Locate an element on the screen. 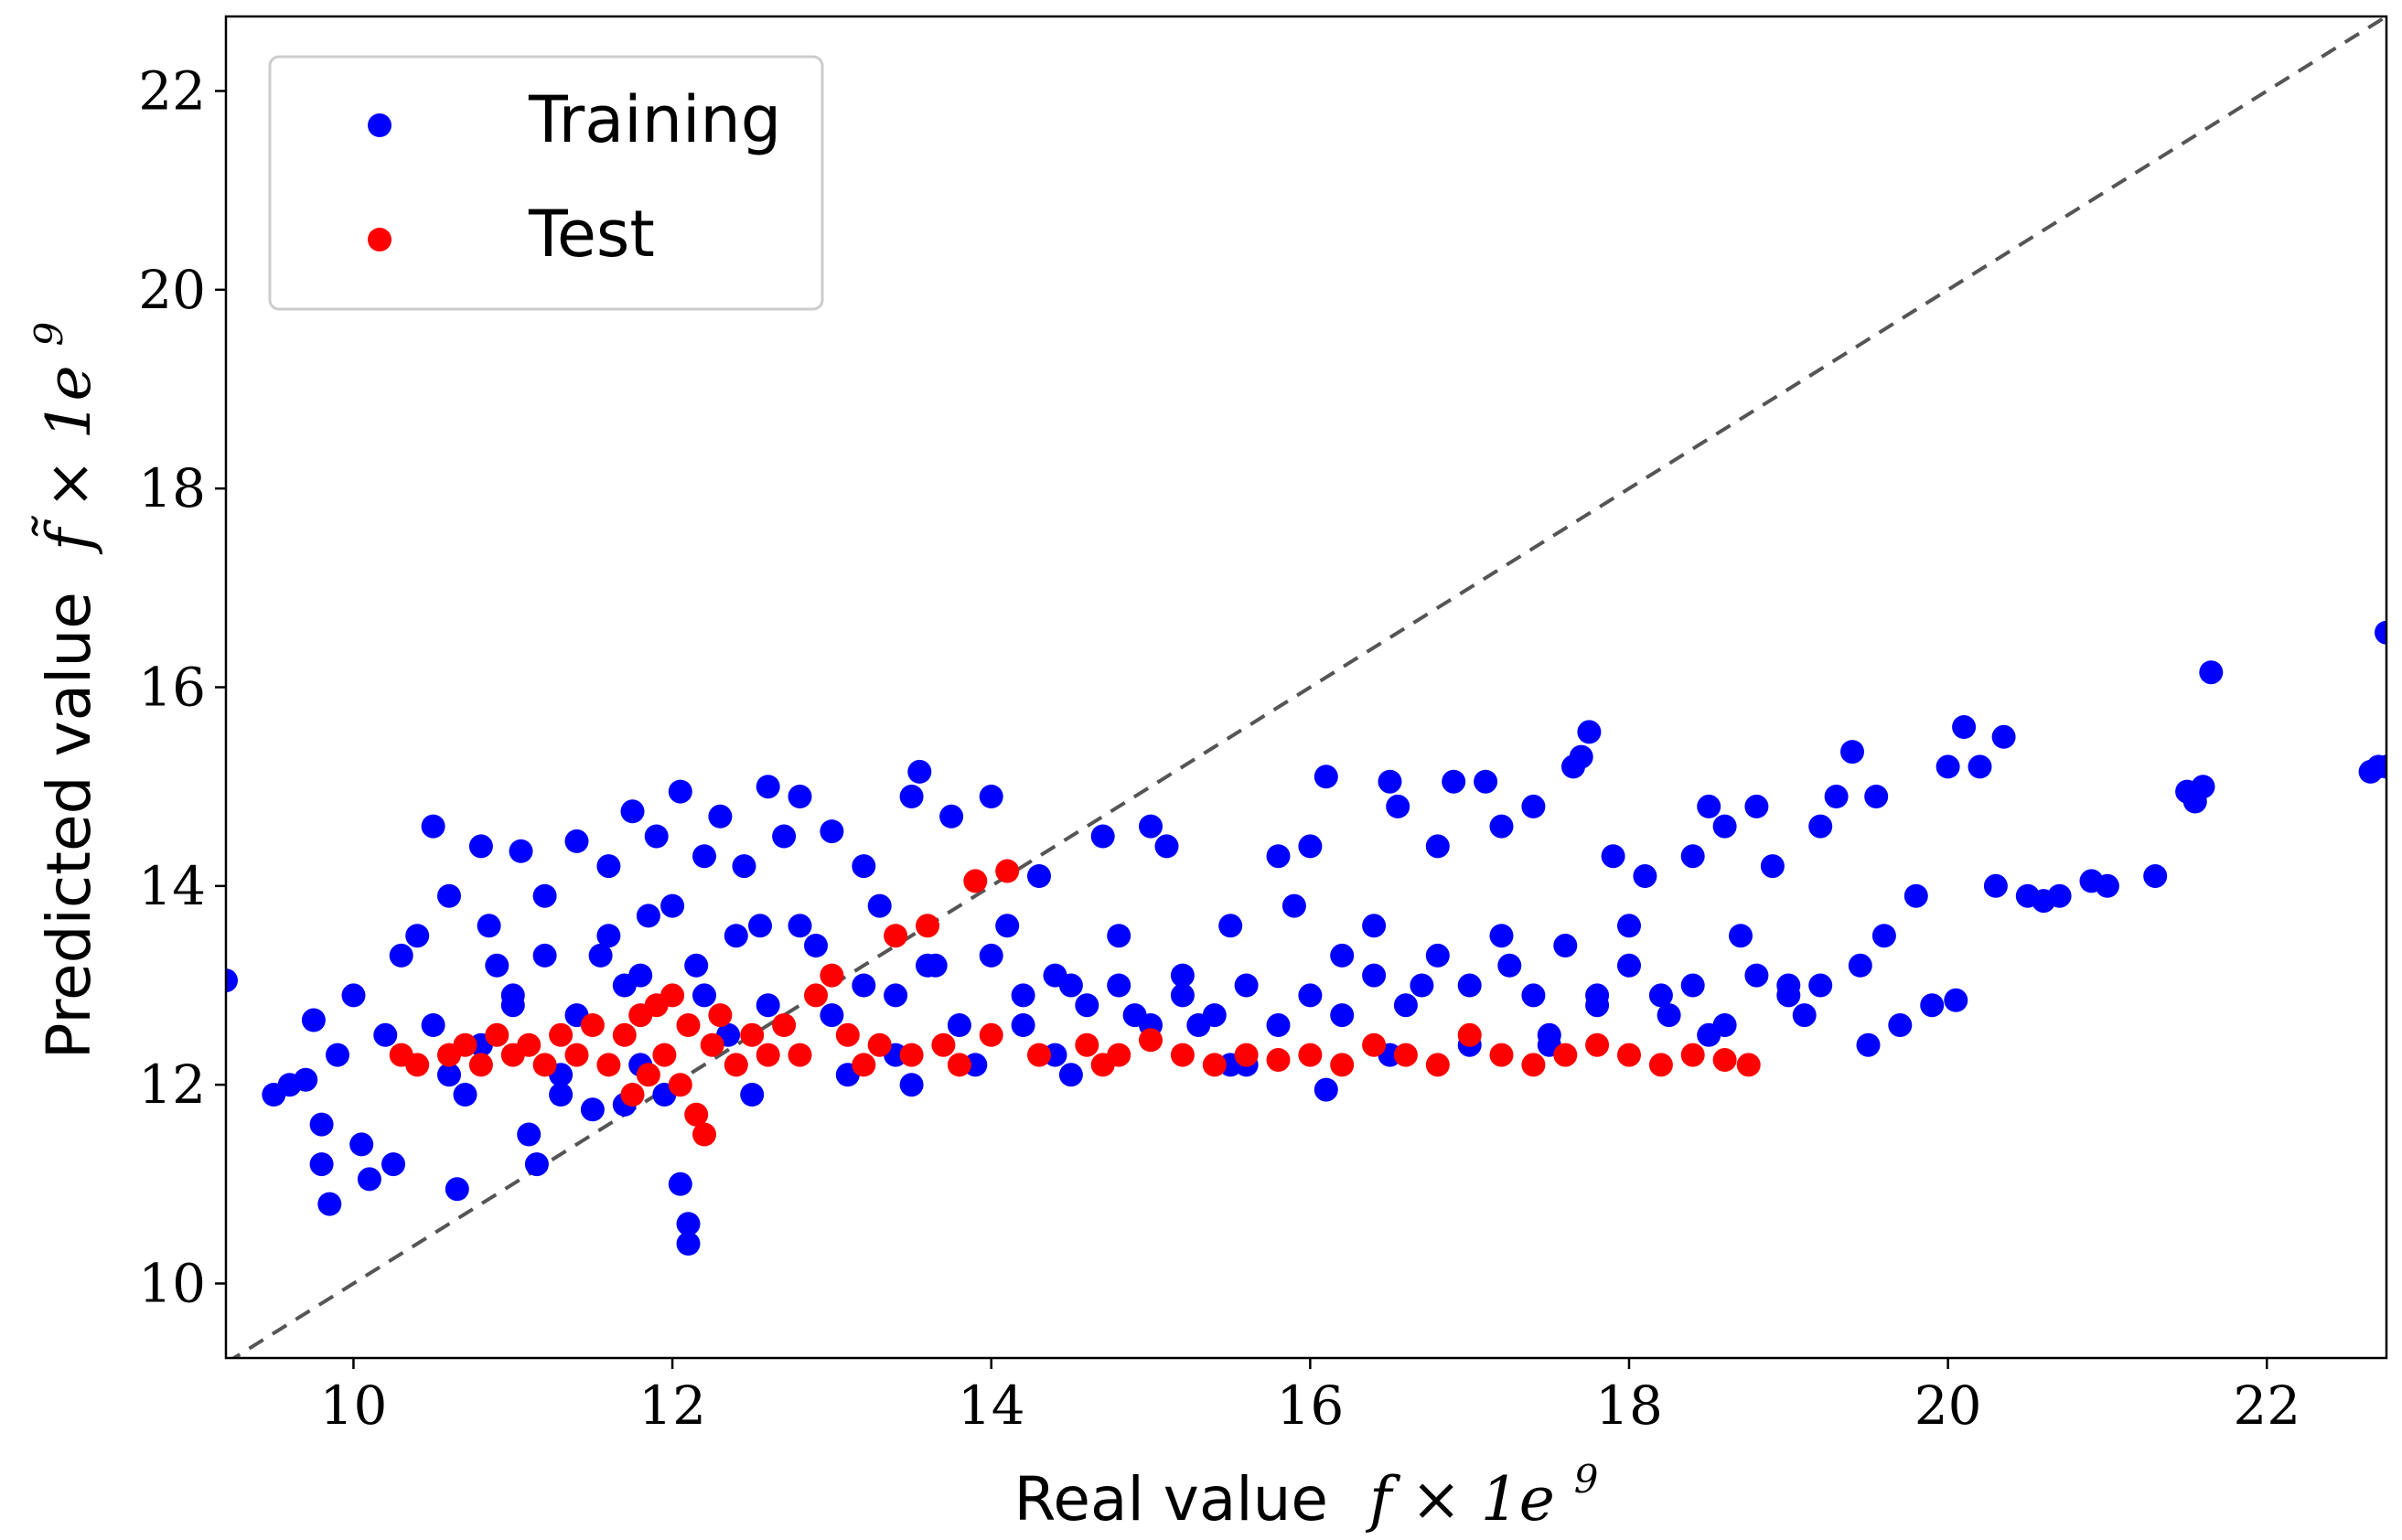 This screenshot has width=2402, height=1540. y-axis-label-exponent: 9 is located at coordinates (49, 334).